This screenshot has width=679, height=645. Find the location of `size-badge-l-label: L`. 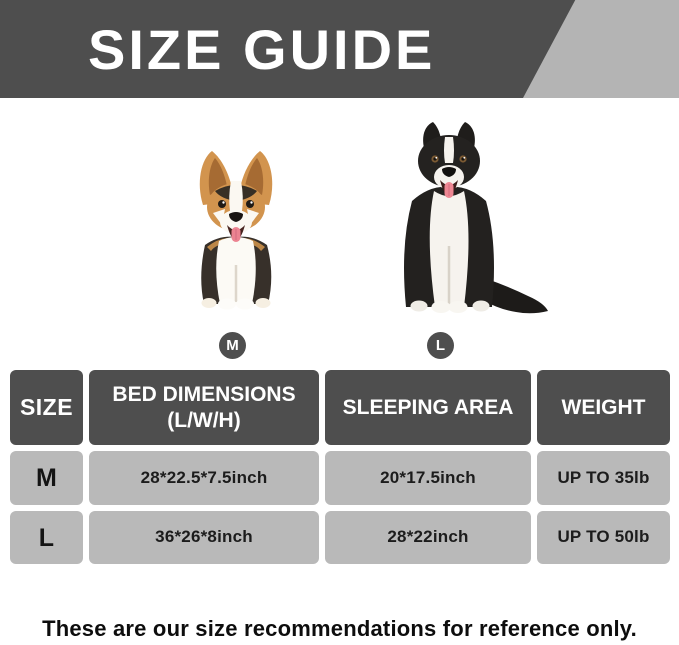

size-badge-l-label: L is located at coordinates (440, 345).